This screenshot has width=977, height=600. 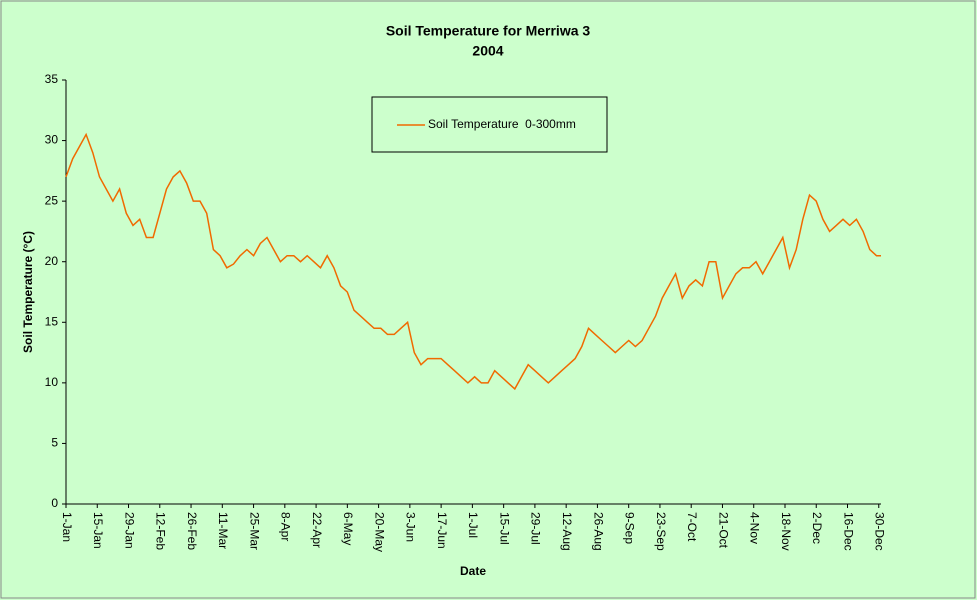 I want to click on x-tick-label: 8-Apr, so click(x=286, y=526).